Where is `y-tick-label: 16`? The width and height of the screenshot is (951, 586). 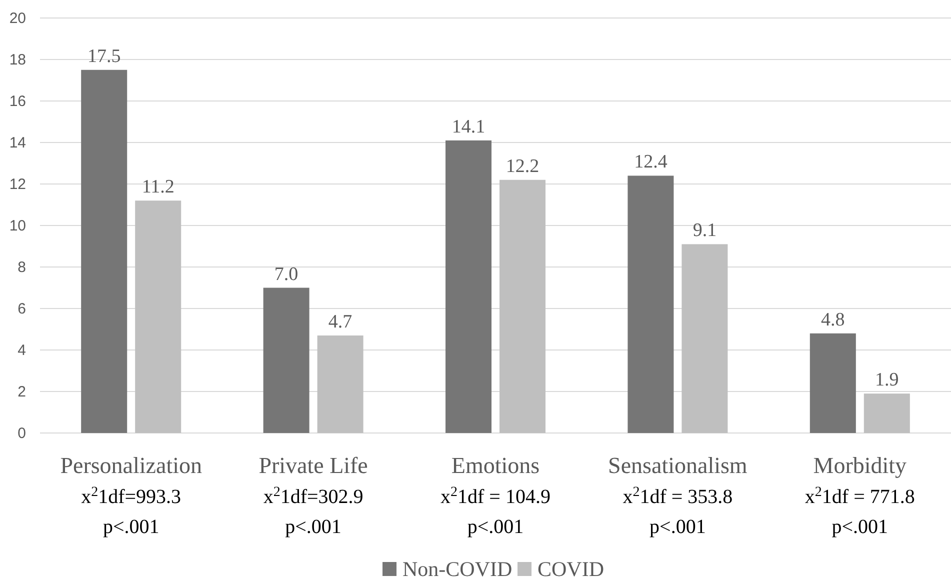 y-tick-label: 16 is located at coordinates (17, 101).